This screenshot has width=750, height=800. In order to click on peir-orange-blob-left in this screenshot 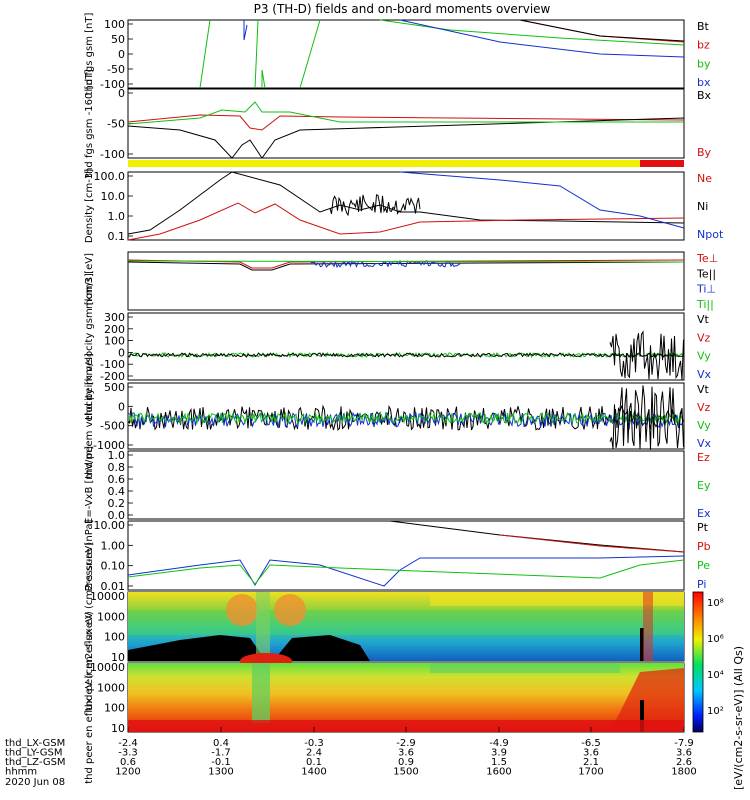, I will do `click(242, 610)`.